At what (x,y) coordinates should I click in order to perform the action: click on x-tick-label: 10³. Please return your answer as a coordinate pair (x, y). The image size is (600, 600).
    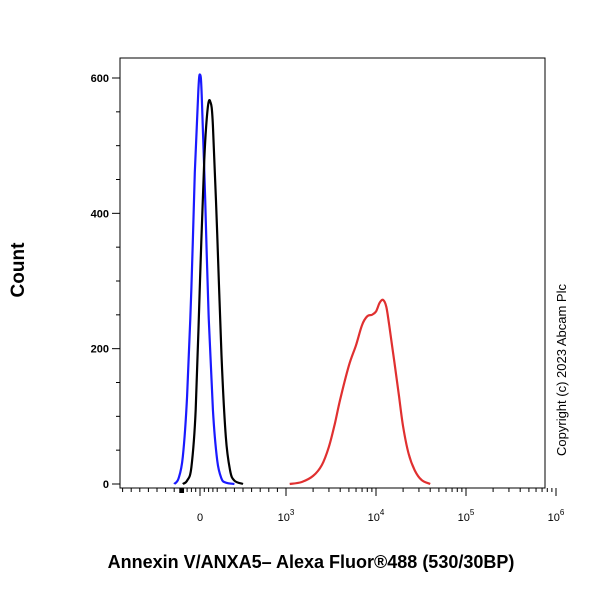
    Looking at the image, I should click on (286, 516).